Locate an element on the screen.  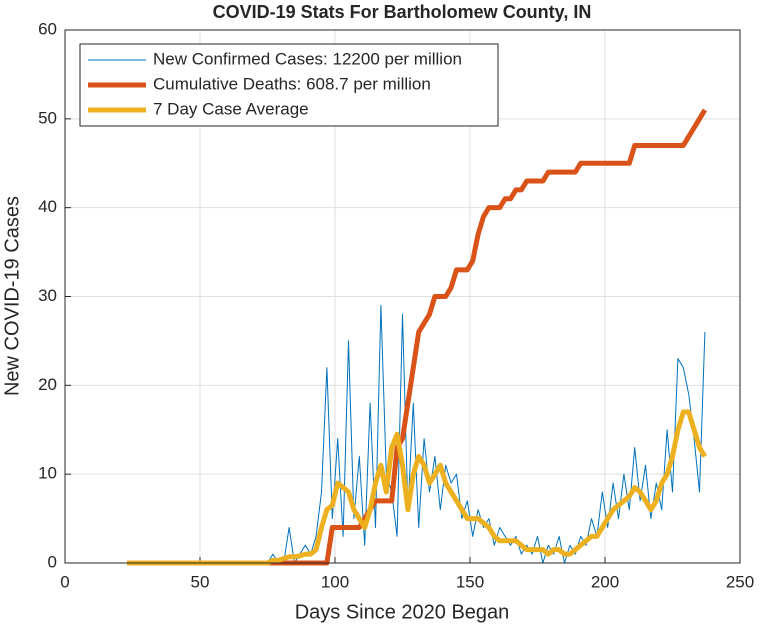
y-tick-label: 10 is located at coordinates (47, 473).